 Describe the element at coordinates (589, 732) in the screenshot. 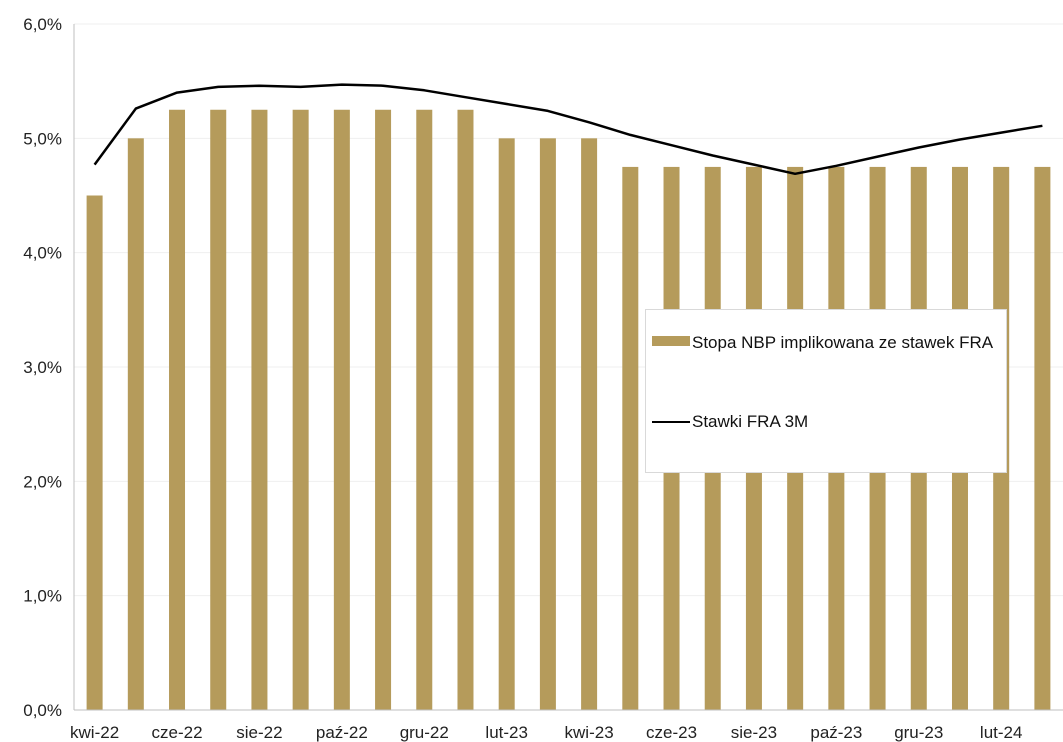

I see `x-tick-label: kwi-23` at that location.